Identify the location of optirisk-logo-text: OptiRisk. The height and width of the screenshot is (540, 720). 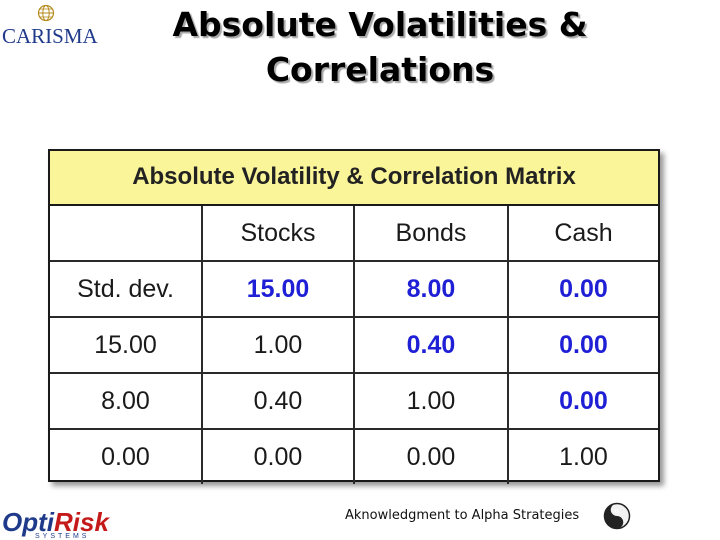
(55, 522).